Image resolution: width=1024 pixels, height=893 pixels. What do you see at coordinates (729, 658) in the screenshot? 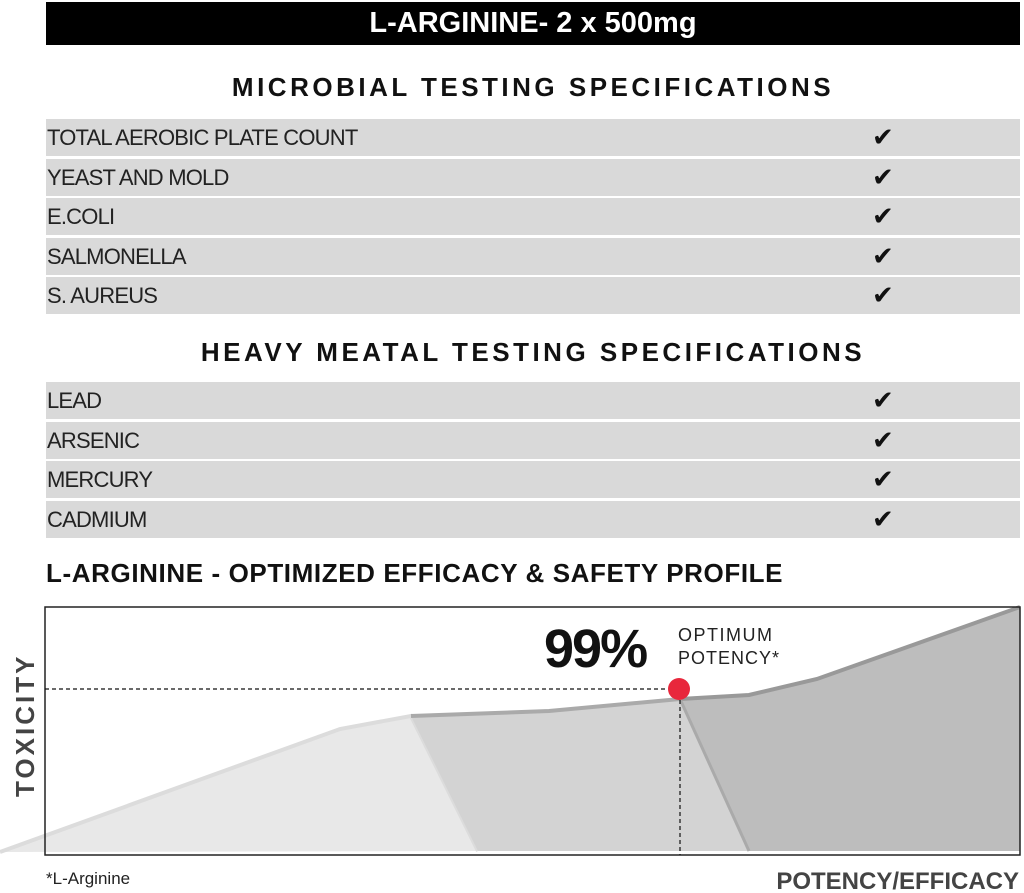
I see `callout-line2: POTENCY*` at bounding box center [729, 658].